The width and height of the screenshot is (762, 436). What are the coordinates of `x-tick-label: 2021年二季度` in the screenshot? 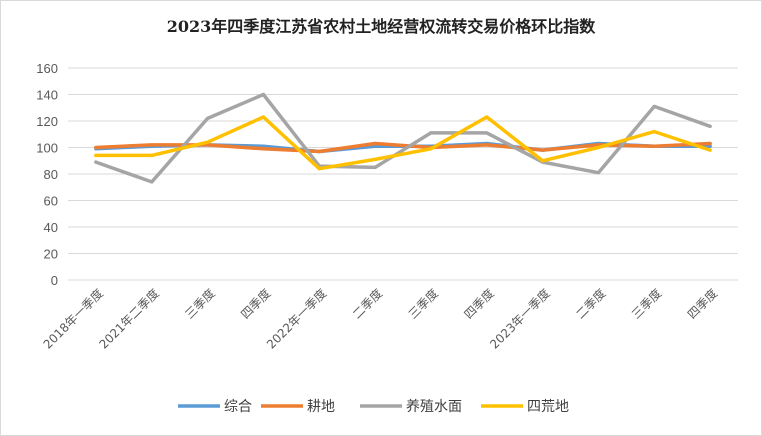 It's located at (129, 319).